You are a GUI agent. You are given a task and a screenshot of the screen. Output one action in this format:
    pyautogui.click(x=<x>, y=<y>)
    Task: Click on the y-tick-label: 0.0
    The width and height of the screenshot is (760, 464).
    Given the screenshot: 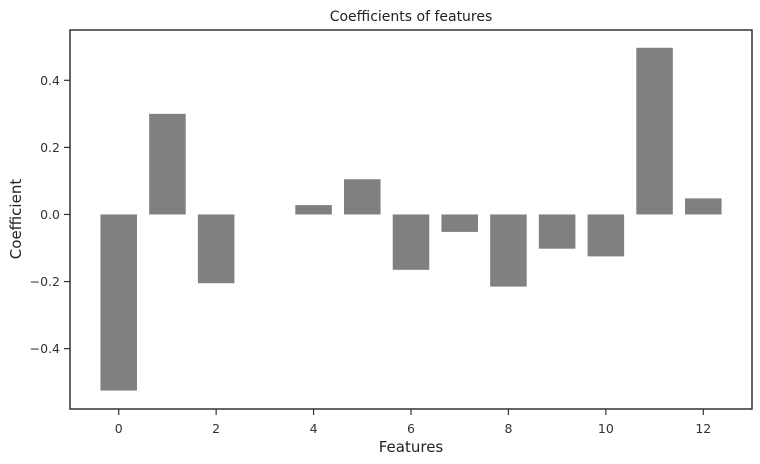 What is the action you would take?
    pyautogui.click(x=50, y=214)
    